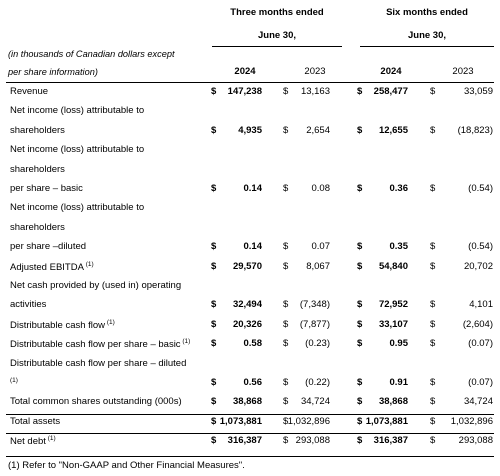 The image size is (500, 476). I want to click on cell-value: (7,348), so click(314, 305).